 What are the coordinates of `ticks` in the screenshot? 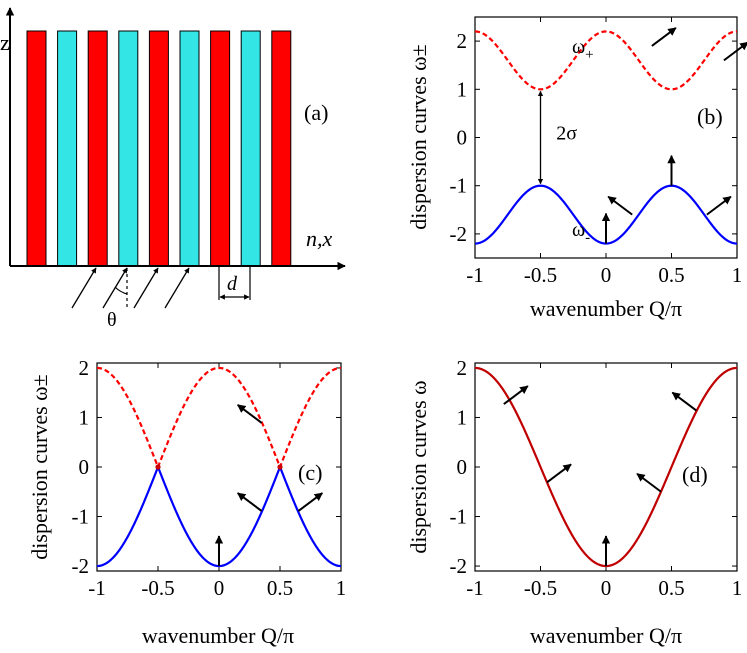 It's located at (606, 137).